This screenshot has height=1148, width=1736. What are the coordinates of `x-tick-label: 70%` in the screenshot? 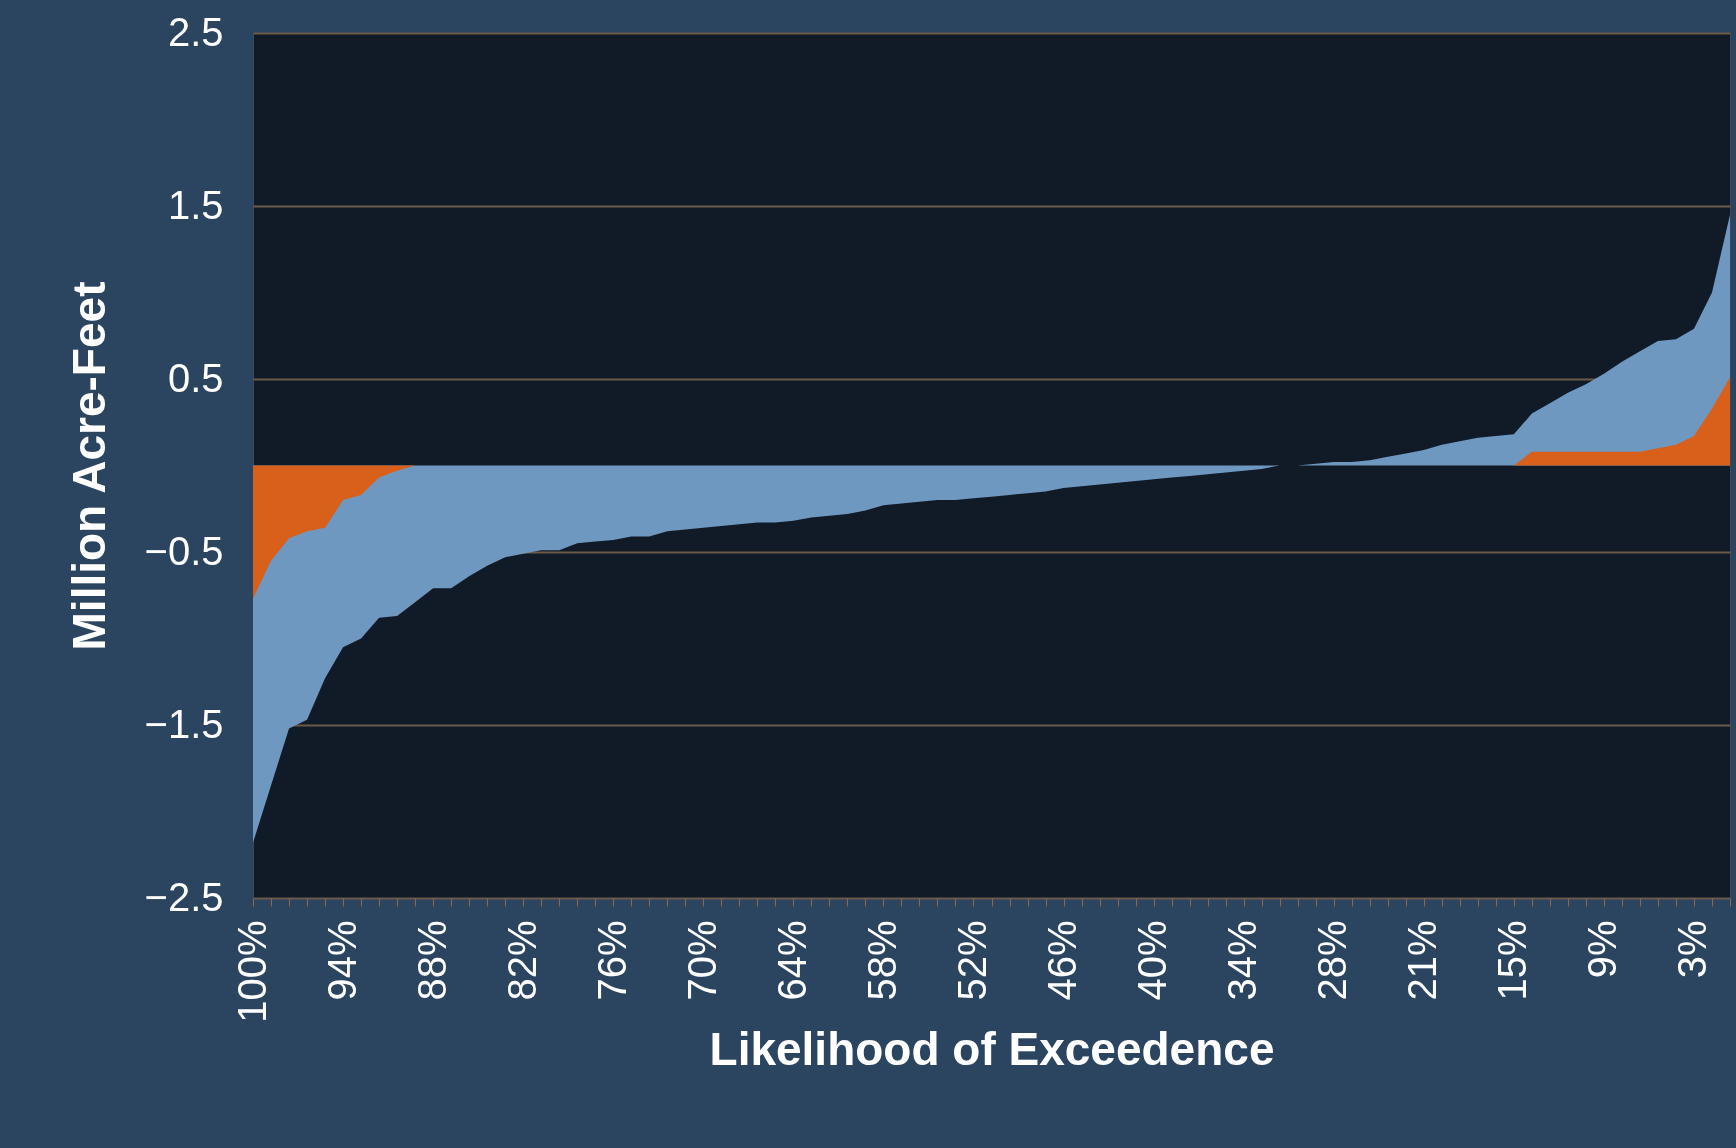 It's located at (701, 960).